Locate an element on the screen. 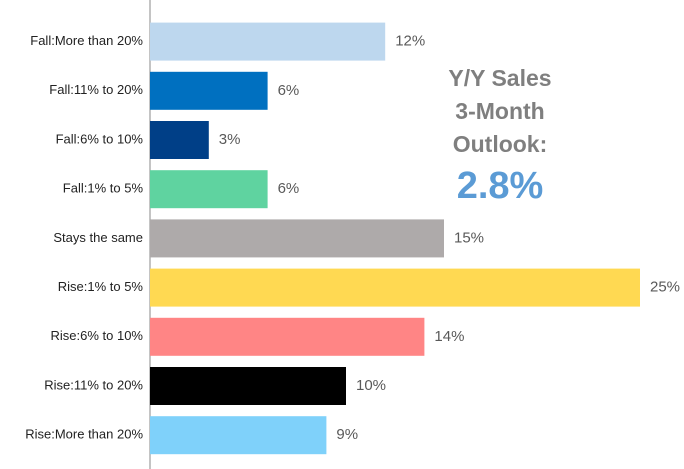 This screenshot has width=684, height=469. data-label: 12% is located at coordinates (410, 41).